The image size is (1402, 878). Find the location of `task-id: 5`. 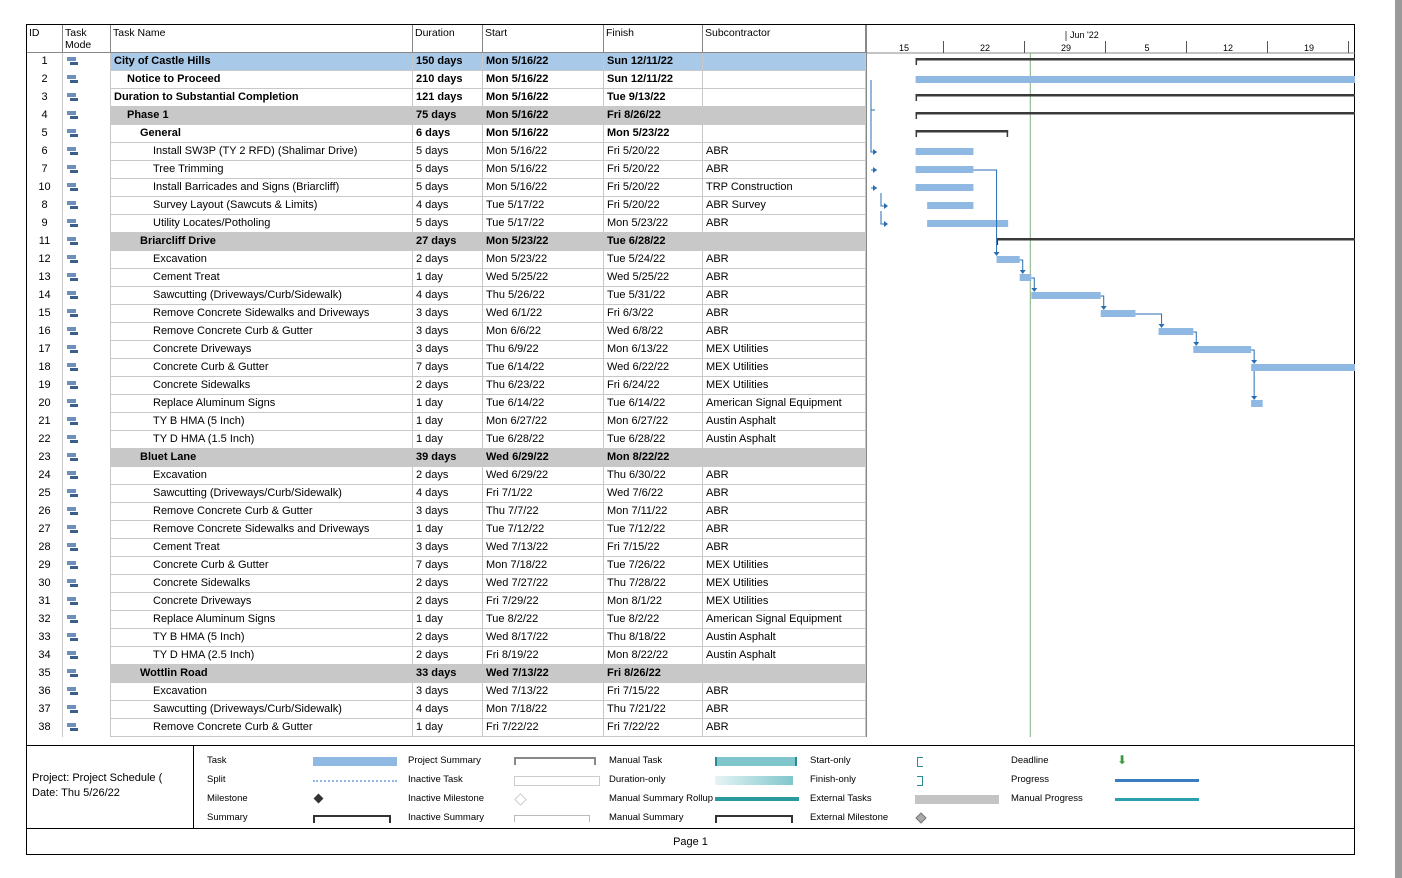

task-id: 5 is located at coordinates (45, 134).